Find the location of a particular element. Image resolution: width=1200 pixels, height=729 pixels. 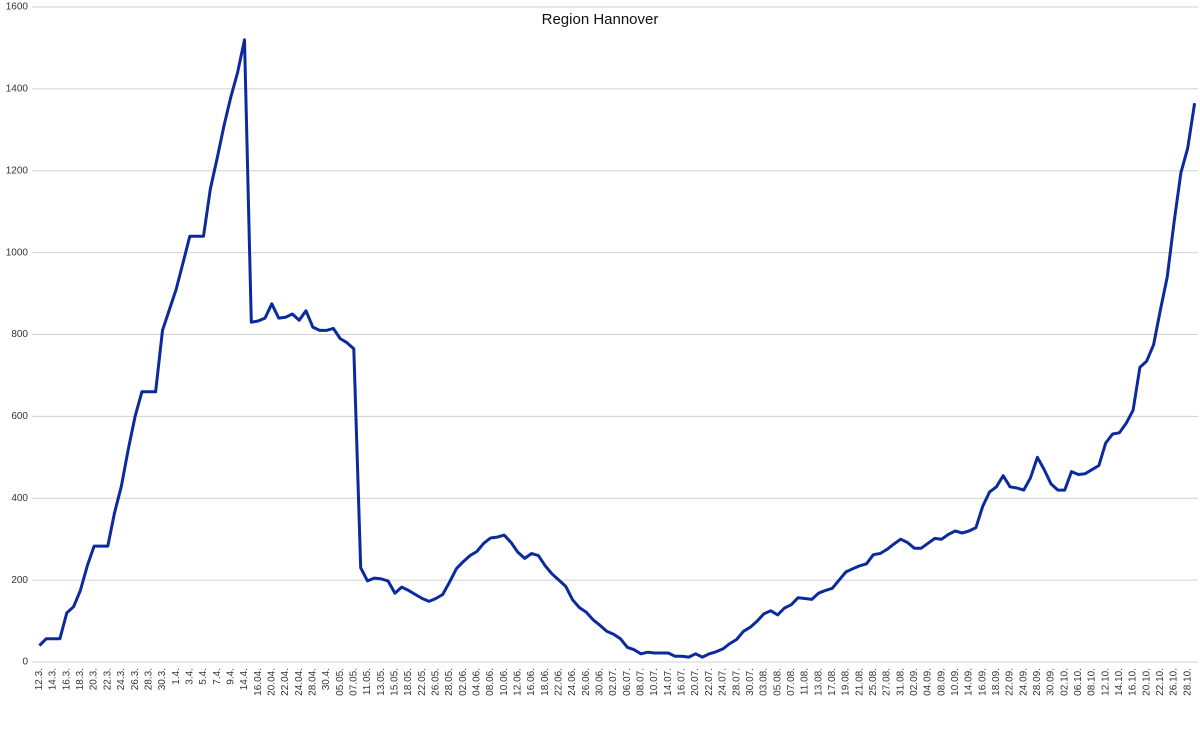

x-tick-label: 05.08. is located at coordinates (777, 682).